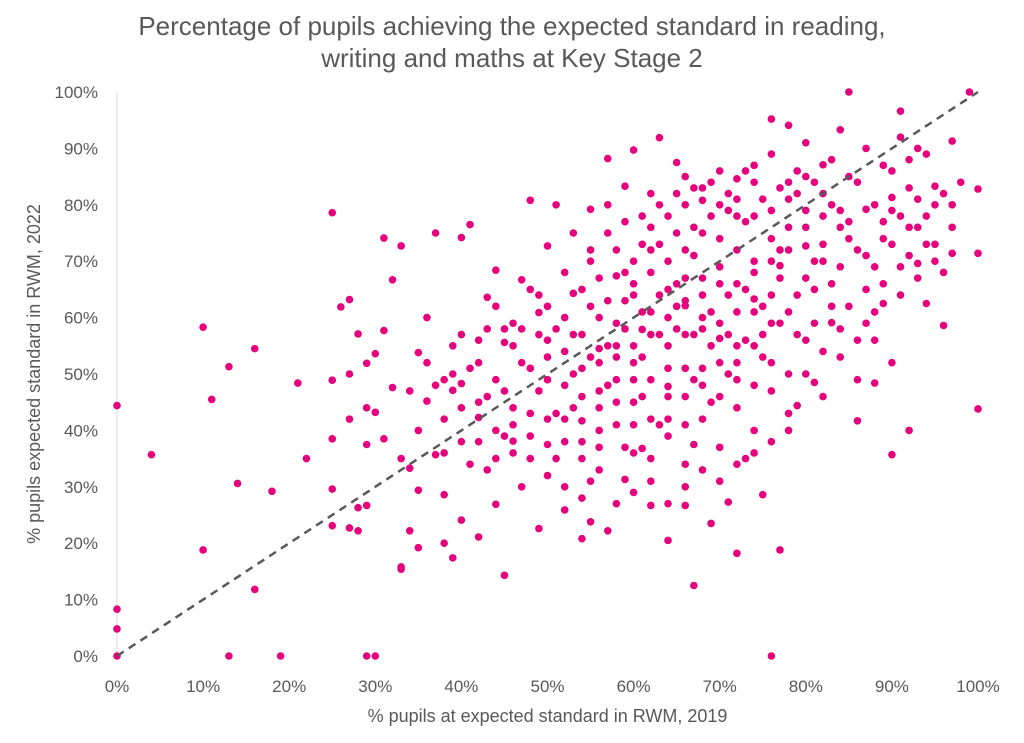  What do you see at coordinates (81, 487) in the screenshot?
I see `y-tick-label: 30%` at bounding box center [81, 487].